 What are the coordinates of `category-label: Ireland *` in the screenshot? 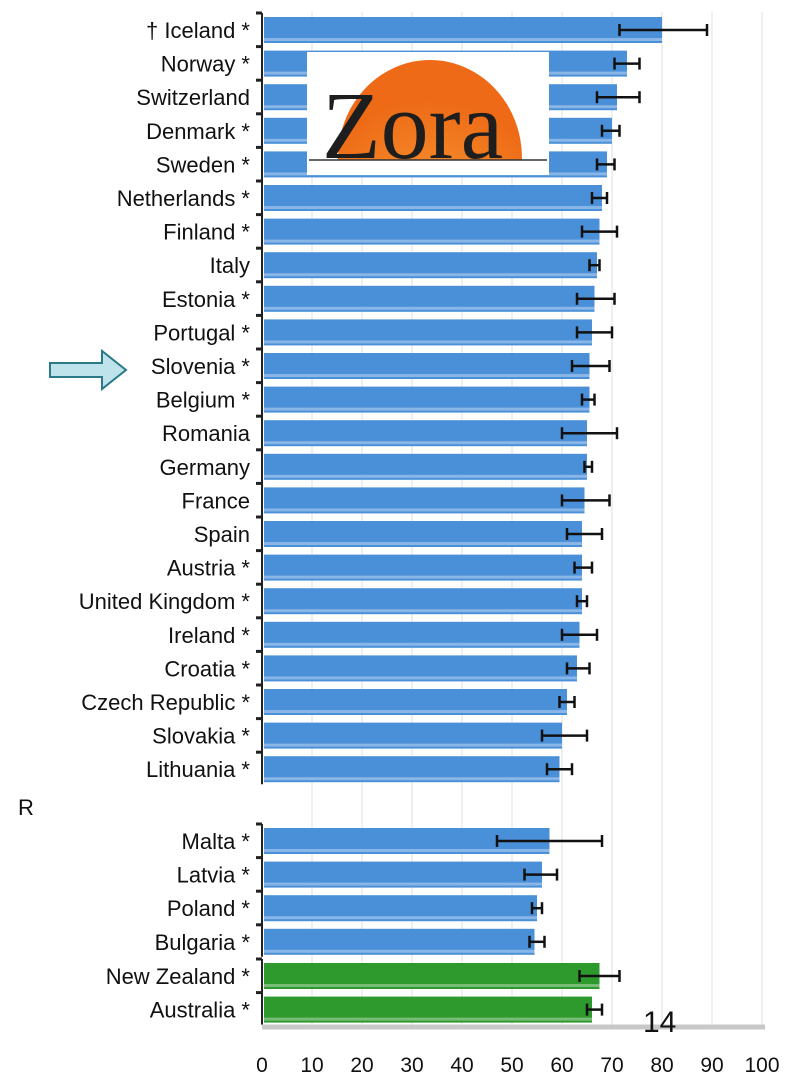 It's located at (209, 635).